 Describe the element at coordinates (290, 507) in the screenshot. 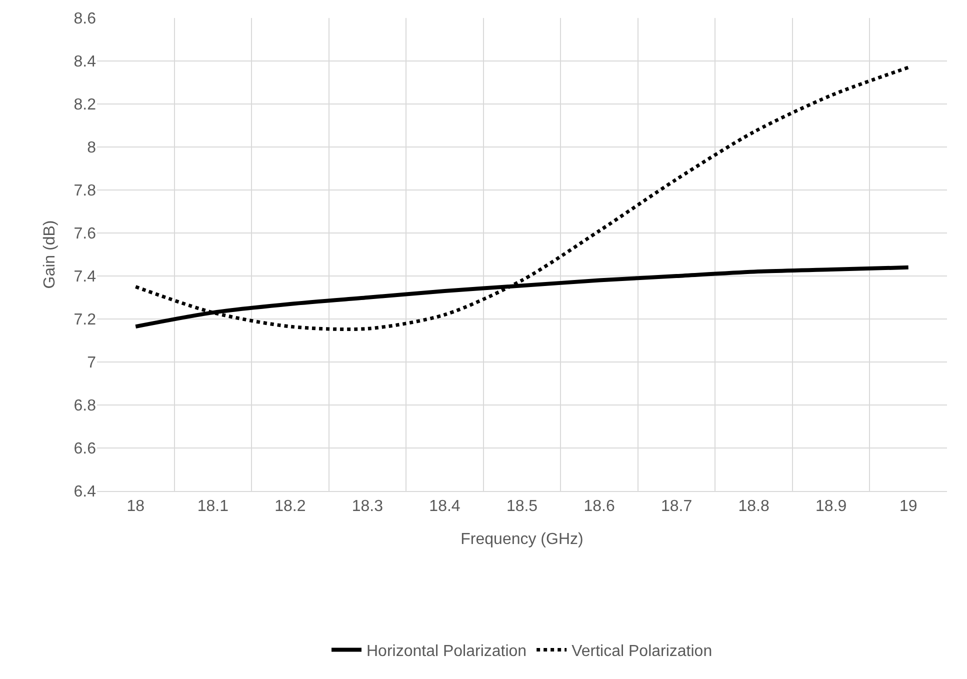

I see `x-tick-label: 18.2` at that location.